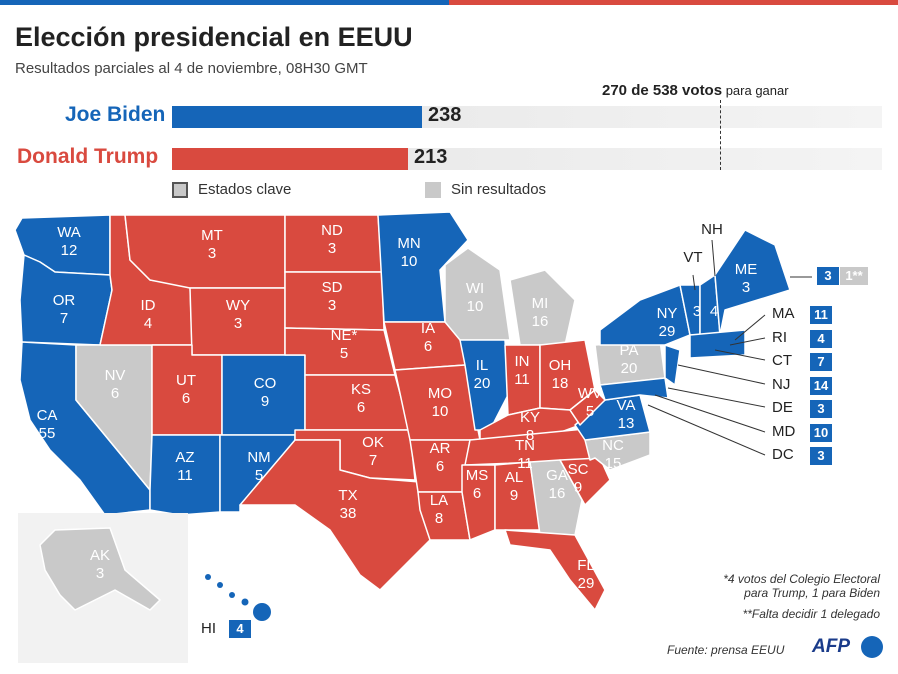 This screenshot has width=898, height=674. Describe the element at coordinates (586, 565) in the screenshot. I see `state-label-FL: FL` at that location.